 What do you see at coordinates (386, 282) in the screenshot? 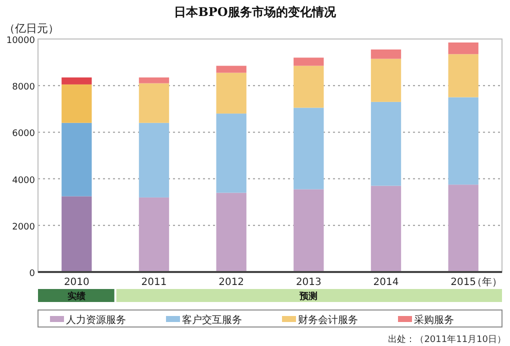
I see `x-tick-label: 2014` at bounding box center [386, 282].